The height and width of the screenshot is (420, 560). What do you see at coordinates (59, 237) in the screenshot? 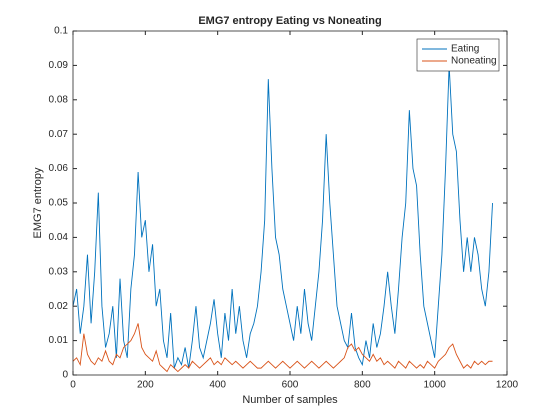
I see `y-tick-label: 0.04` at bounding box center [59, 237].